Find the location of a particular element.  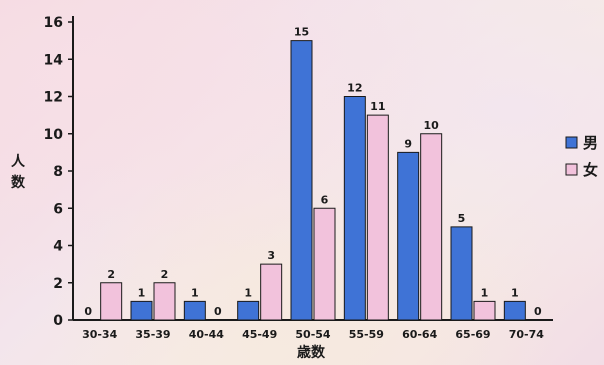

x-tick-label: 60-64 is located at coordinates (420, 334).